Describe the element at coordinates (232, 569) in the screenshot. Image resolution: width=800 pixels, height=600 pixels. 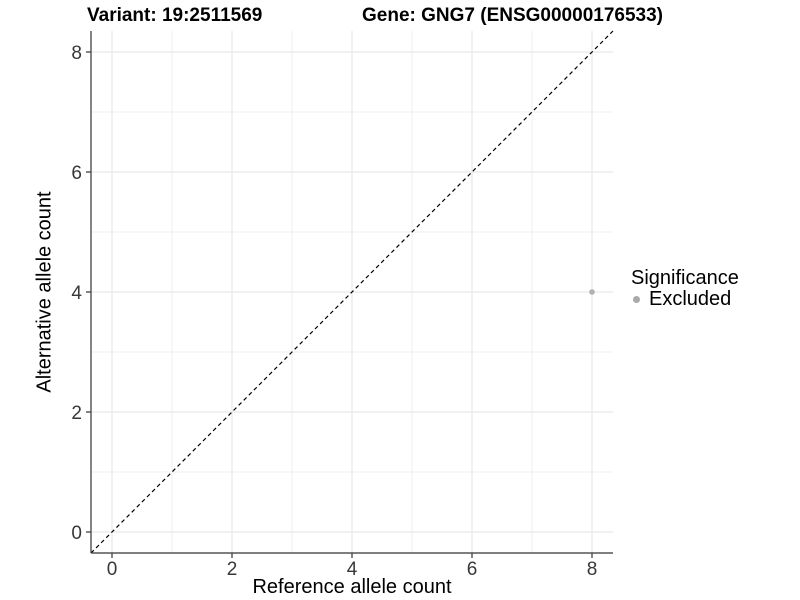
I see `x-tick-label: 2` at that location.